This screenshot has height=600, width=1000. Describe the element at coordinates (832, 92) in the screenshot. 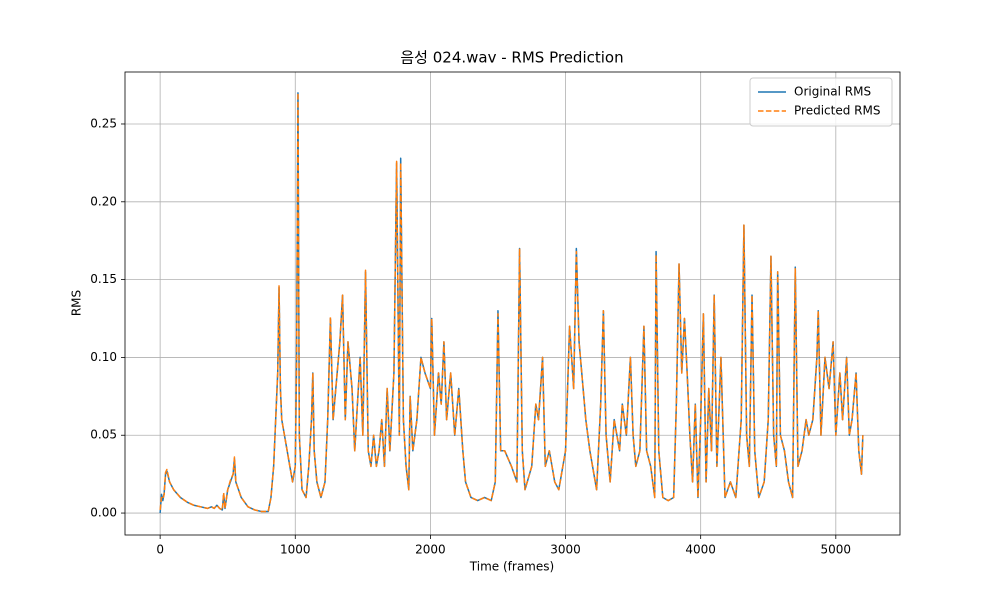

I see `legend-label: Original RMS` at that location.